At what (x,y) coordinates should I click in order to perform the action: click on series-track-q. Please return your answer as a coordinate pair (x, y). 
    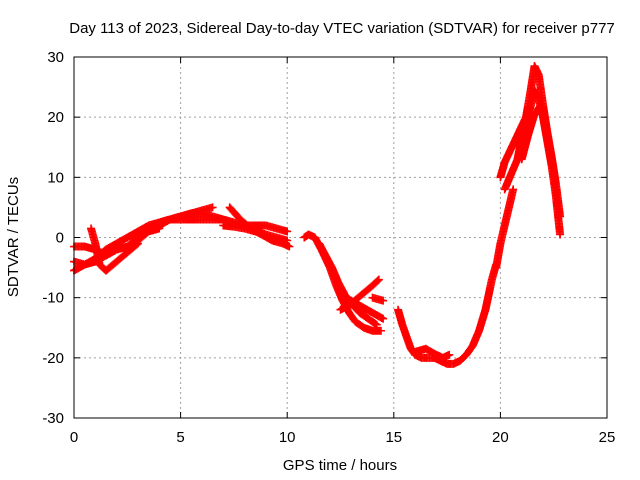
    Looking at the image, I should click on (532, 141).